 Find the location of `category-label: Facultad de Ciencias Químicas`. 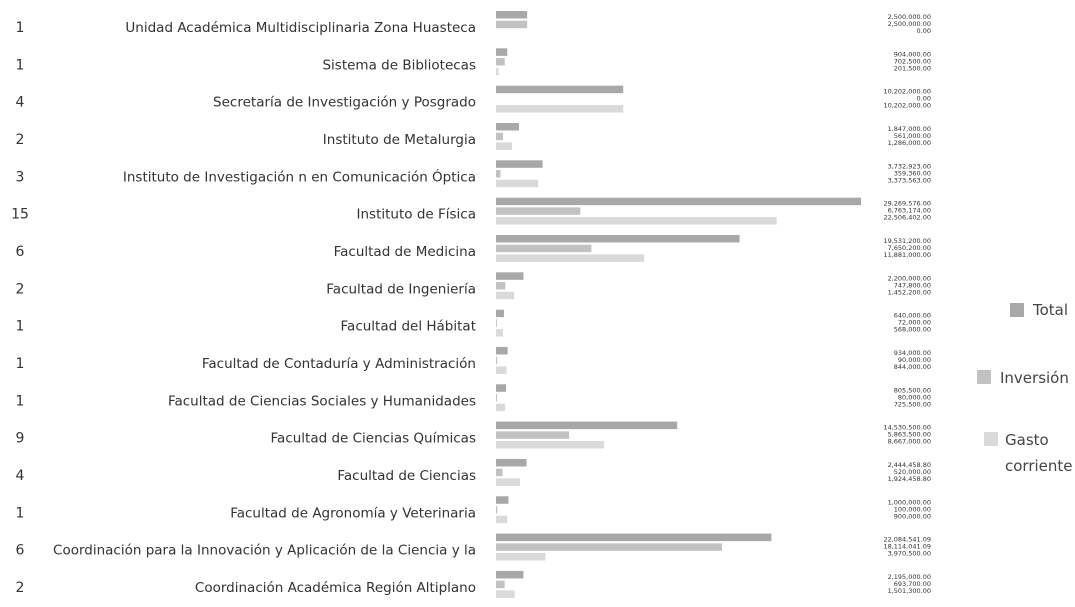

category-label: Facultad de Ciencias Químicas is located at coordinates (374, 439).